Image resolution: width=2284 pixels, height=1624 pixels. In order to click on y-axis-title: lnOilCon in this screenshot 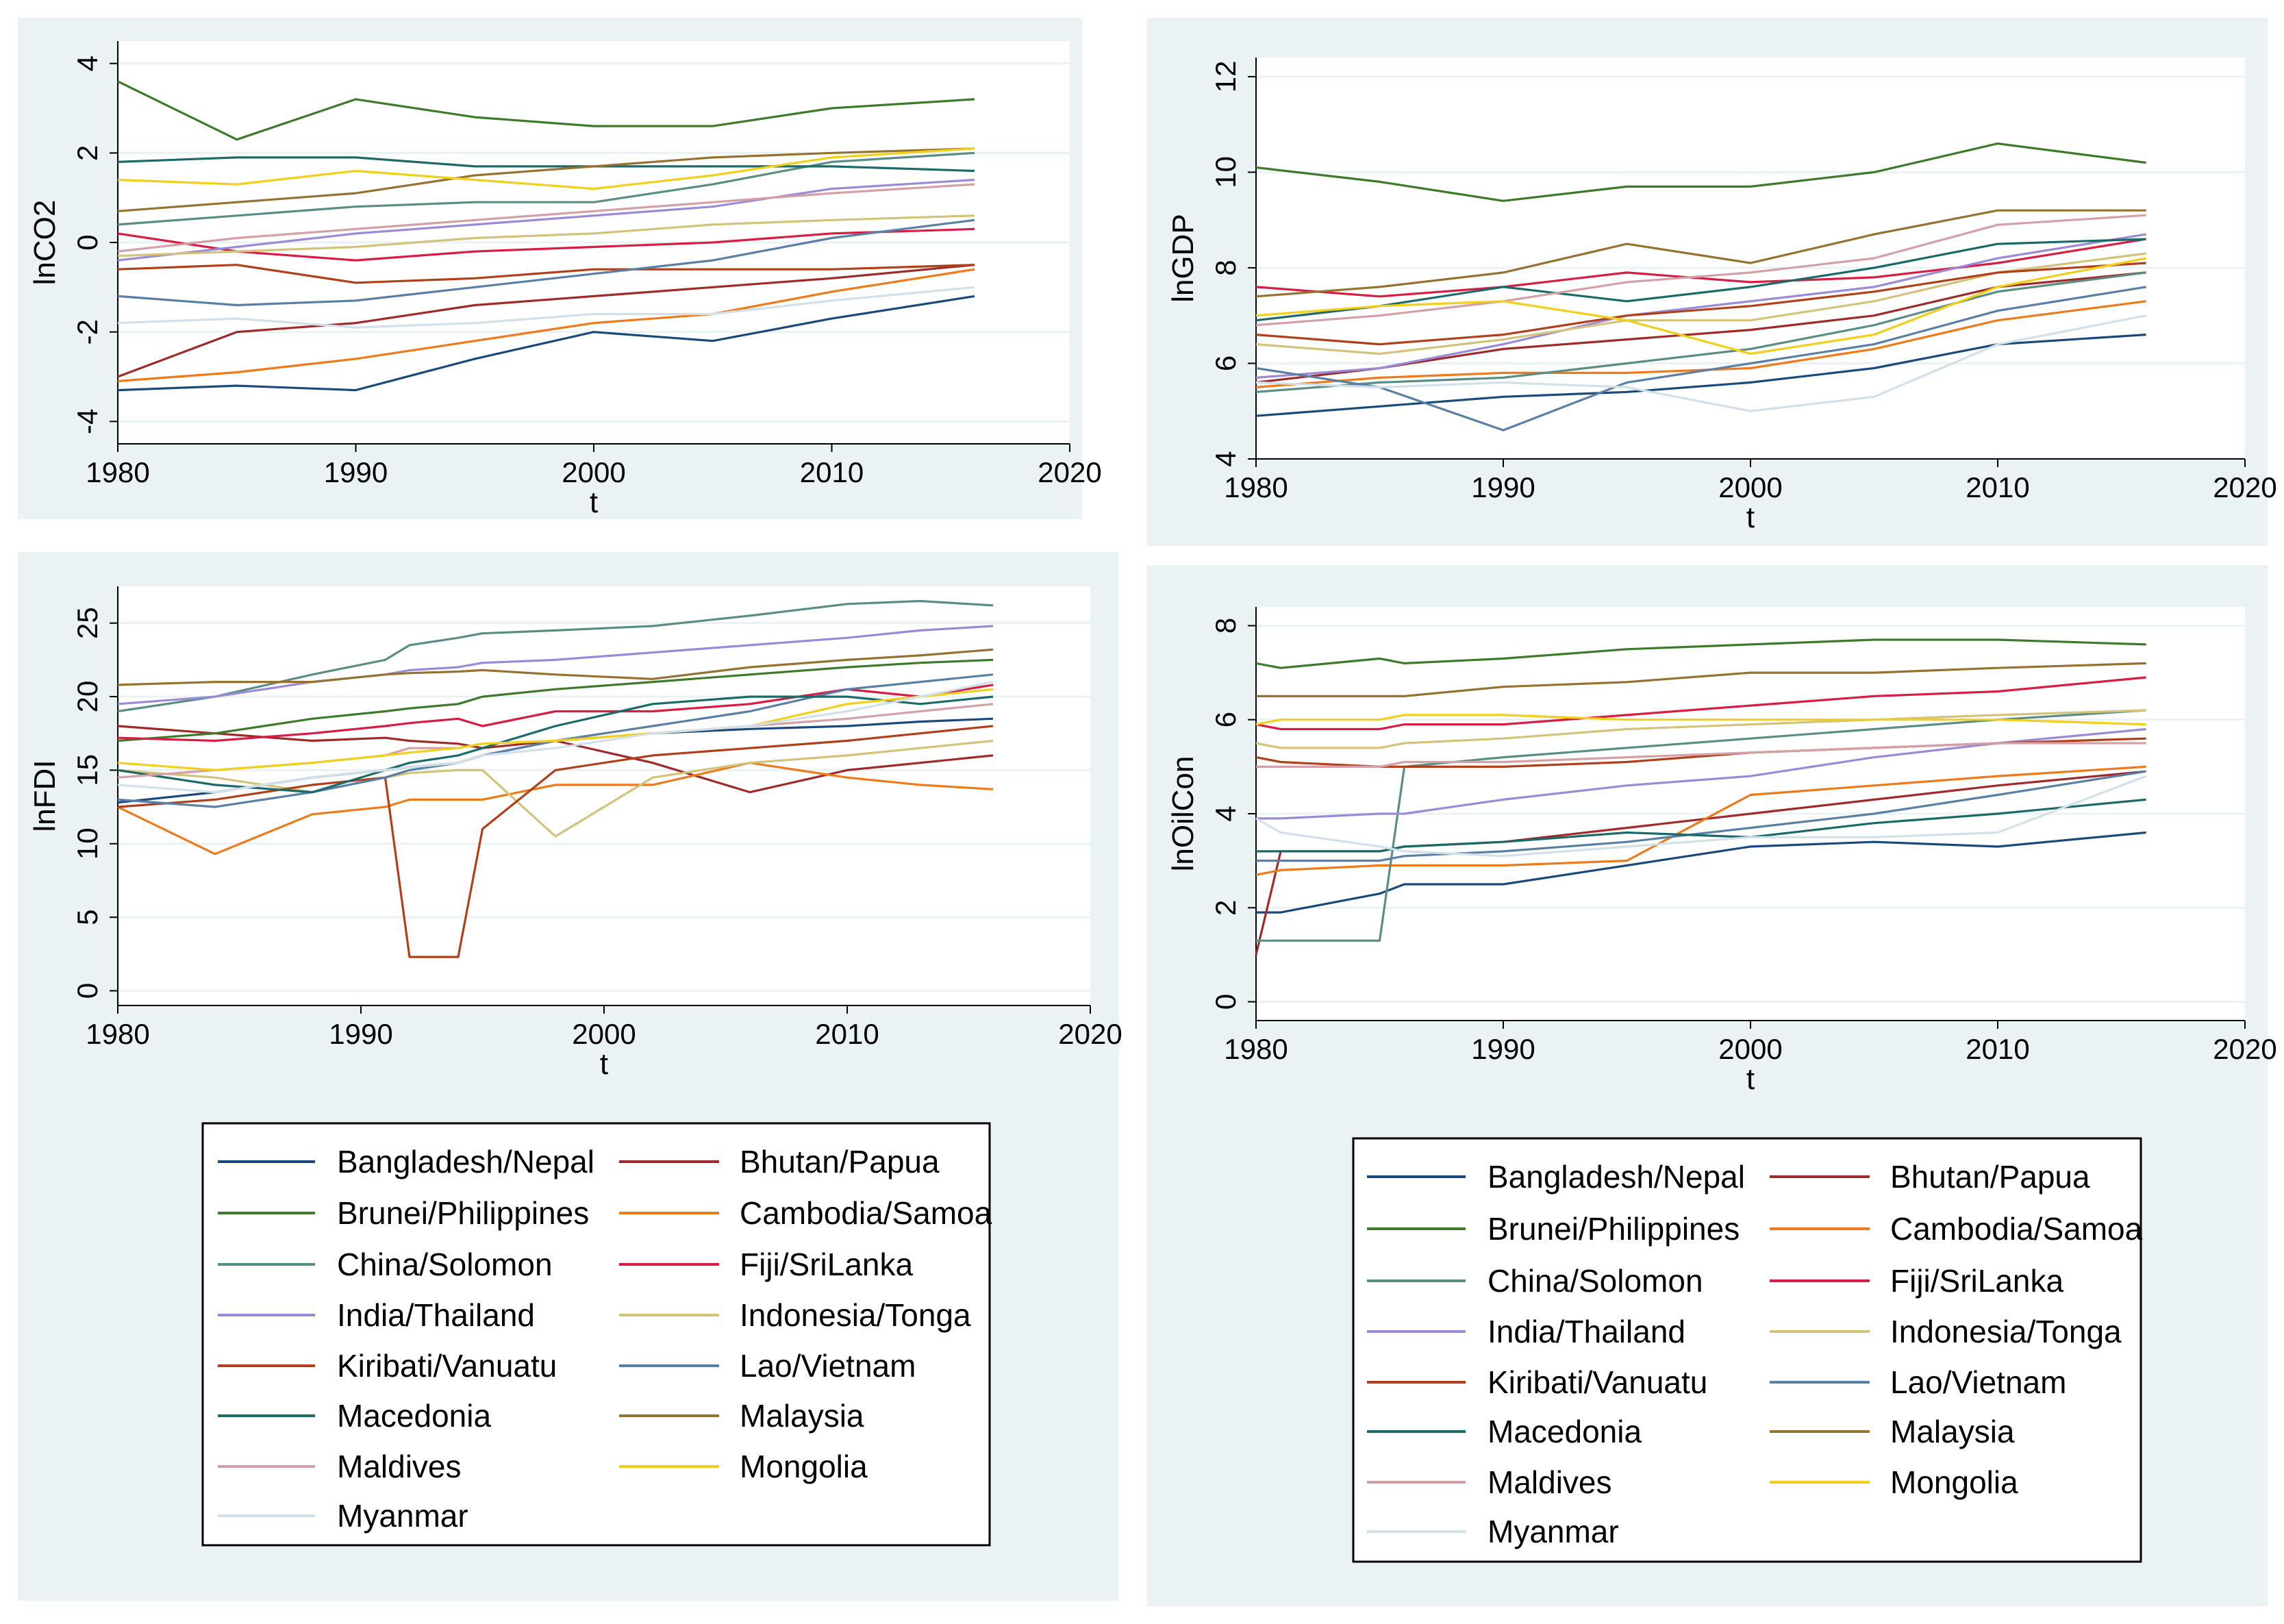, I will do `click(1183, 814)`.